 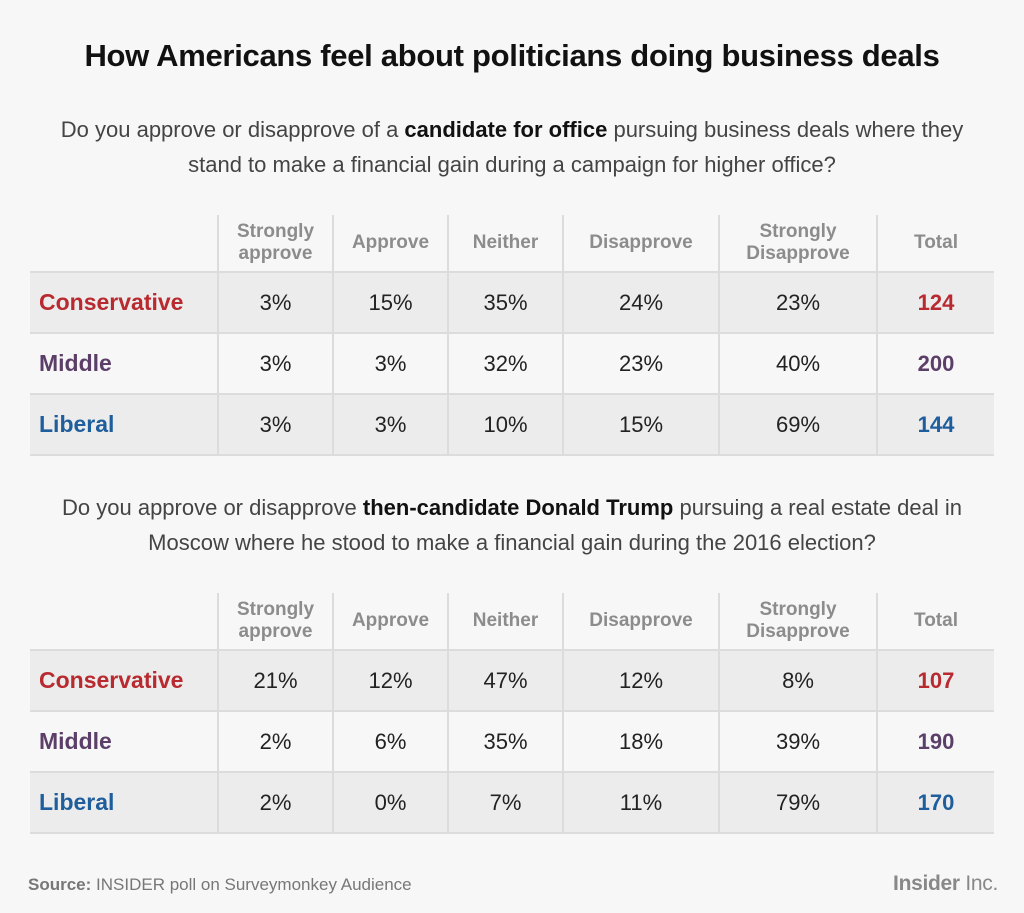 I want to click on logo-bold: Insider, so click(x=926, y=883).